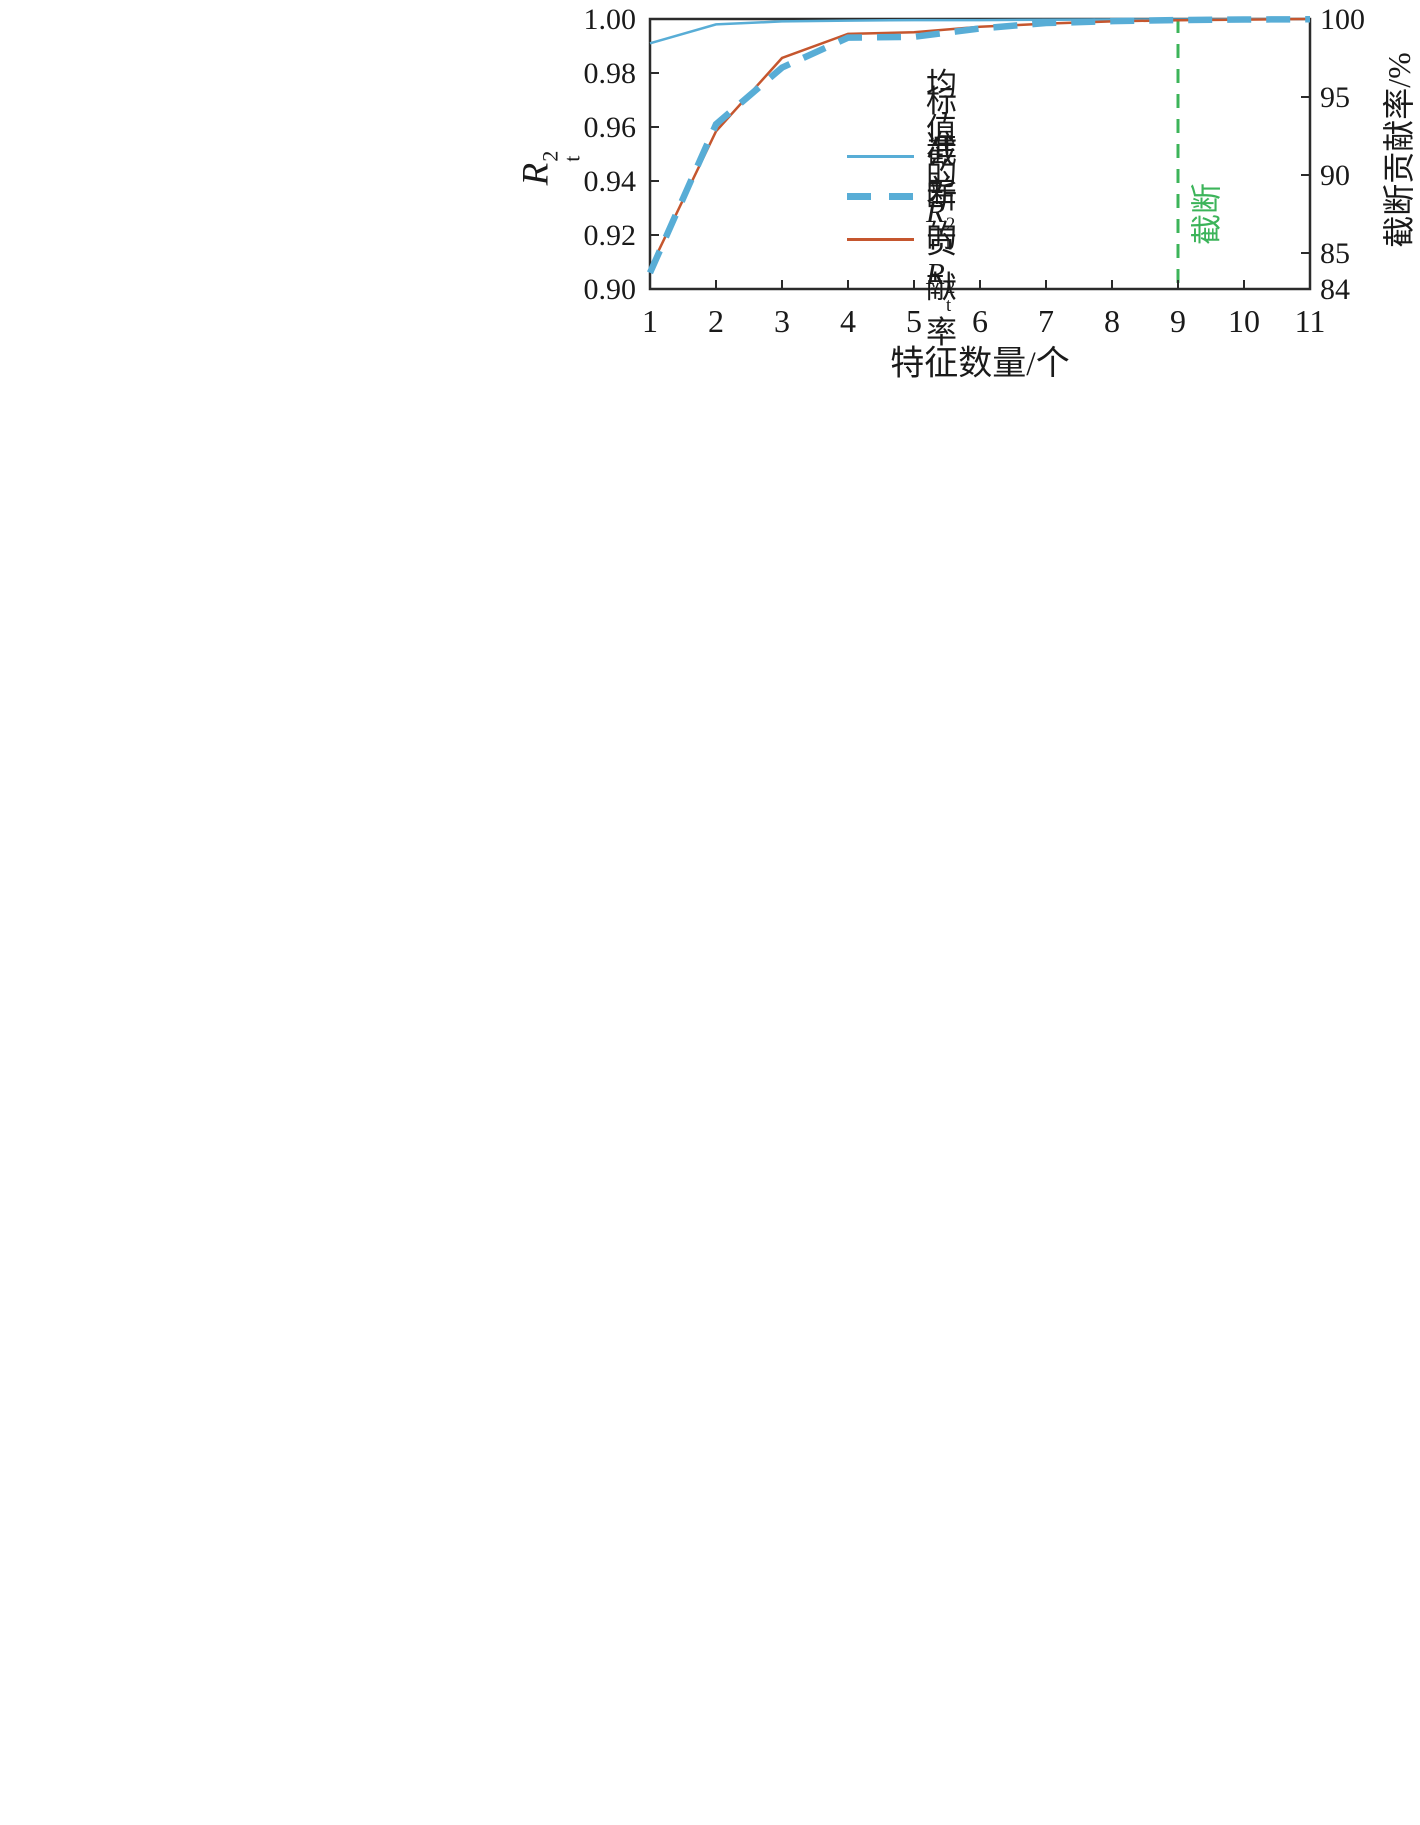 Image resolution: width=1420 pixels, height=1825 pixels. Describe the element at coordinates (610, 127) in the screenshot. I see `y-tick-label-left: 0.96` at that location.